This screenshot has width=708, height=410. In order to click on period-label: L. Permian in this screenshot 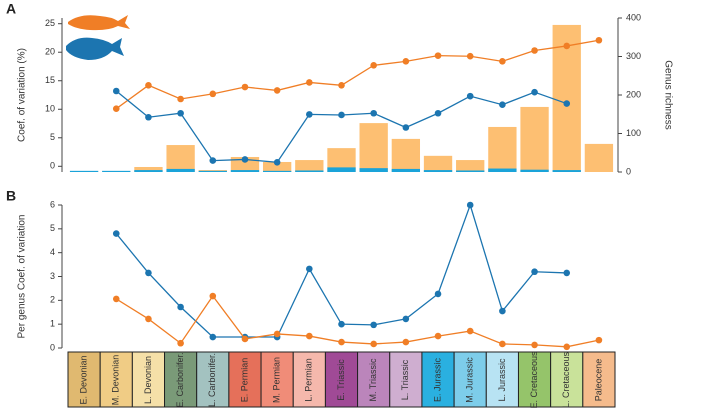, I will do `click(309, 380)`.